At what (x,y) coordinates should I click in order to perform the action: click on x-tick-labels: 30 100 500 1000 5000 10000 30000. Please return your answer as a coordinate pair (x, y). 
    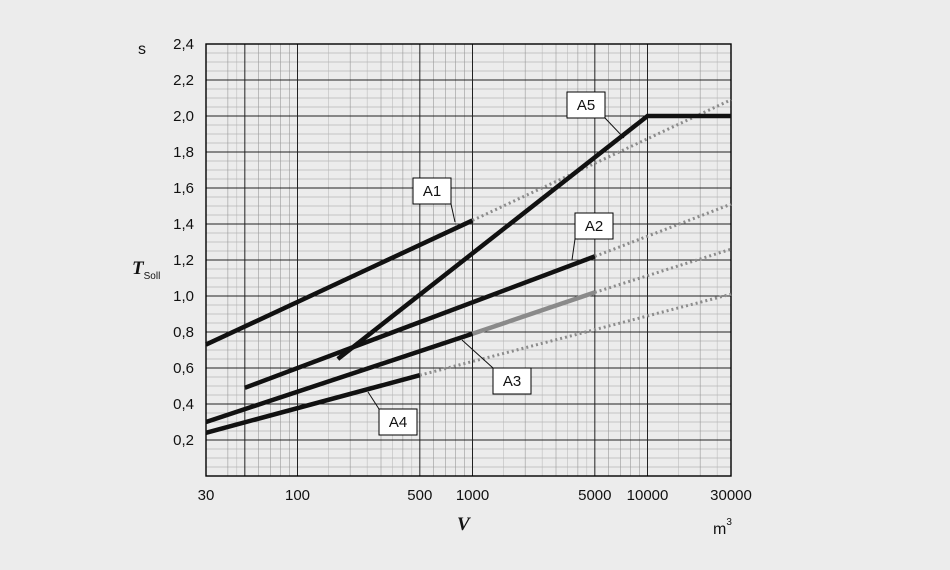
    Looking at the image, I should click on (475, 495).